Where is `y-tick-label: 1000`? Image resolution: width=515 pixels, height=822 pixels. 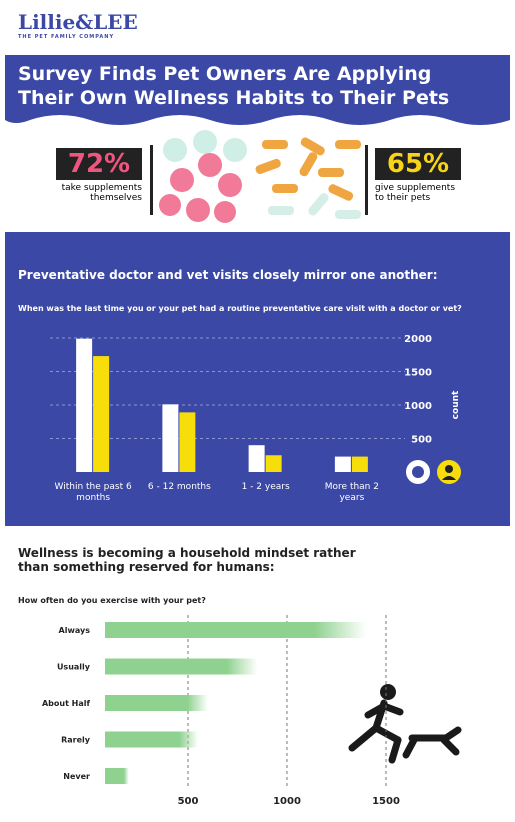
y-tick-label: 1000 is located at coordinates (418, 406).